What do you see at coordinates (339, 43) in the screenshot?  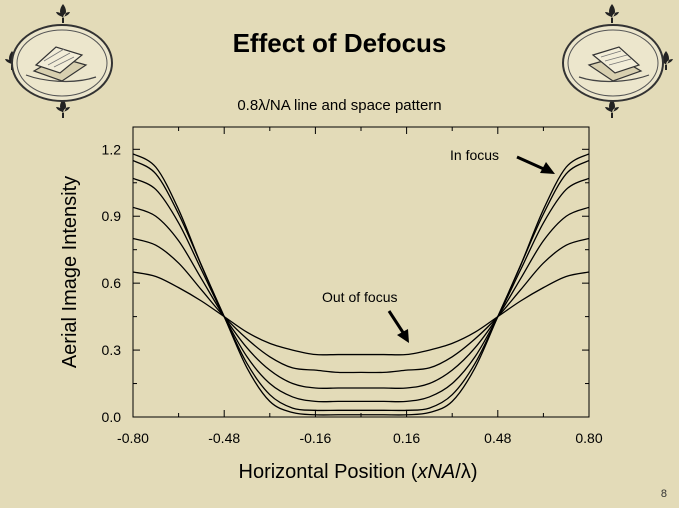 I see `slide-title: Effect of Defocus` at bounding box center [339, 43].